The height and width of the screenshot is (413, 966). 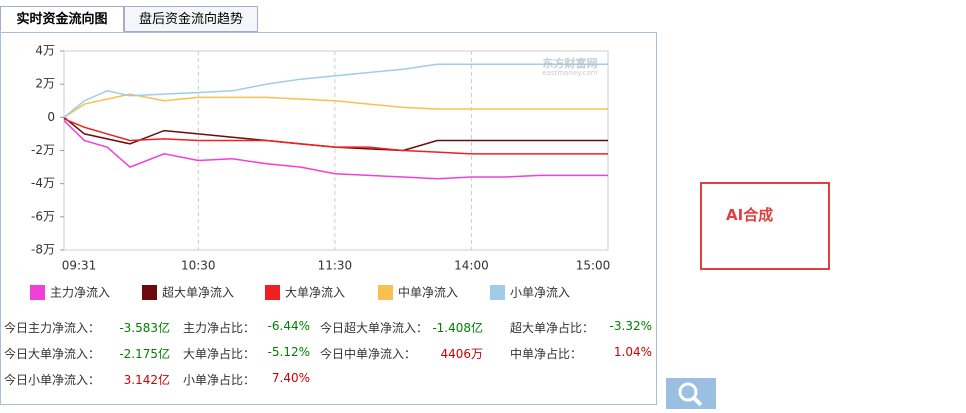 I want to click on tab: 盘后资金流向趋势, so click(x=191, y=19).